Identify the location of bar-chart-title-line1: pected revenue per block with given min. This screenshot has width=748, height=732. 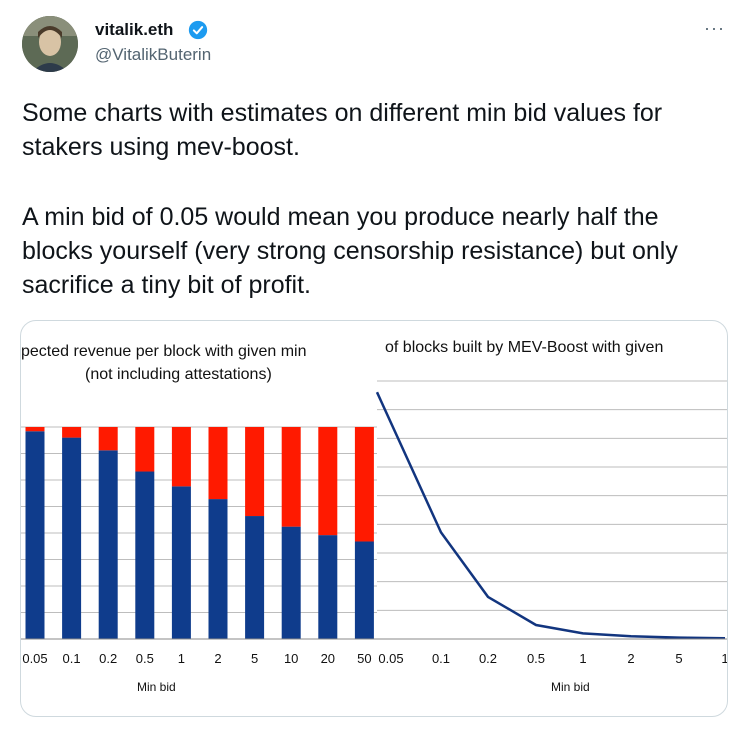
(164, 351).